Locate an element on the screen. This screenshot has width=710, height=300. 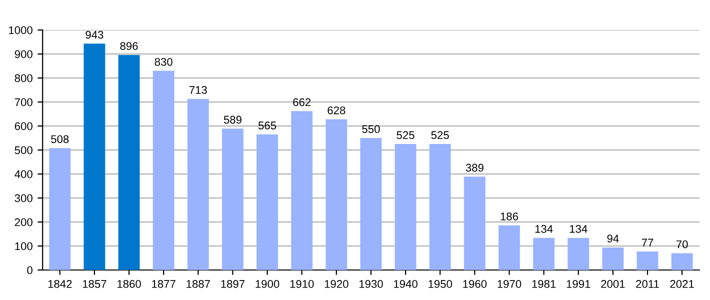
x-tick-label: 1981 is located at coordinates (544, 284).